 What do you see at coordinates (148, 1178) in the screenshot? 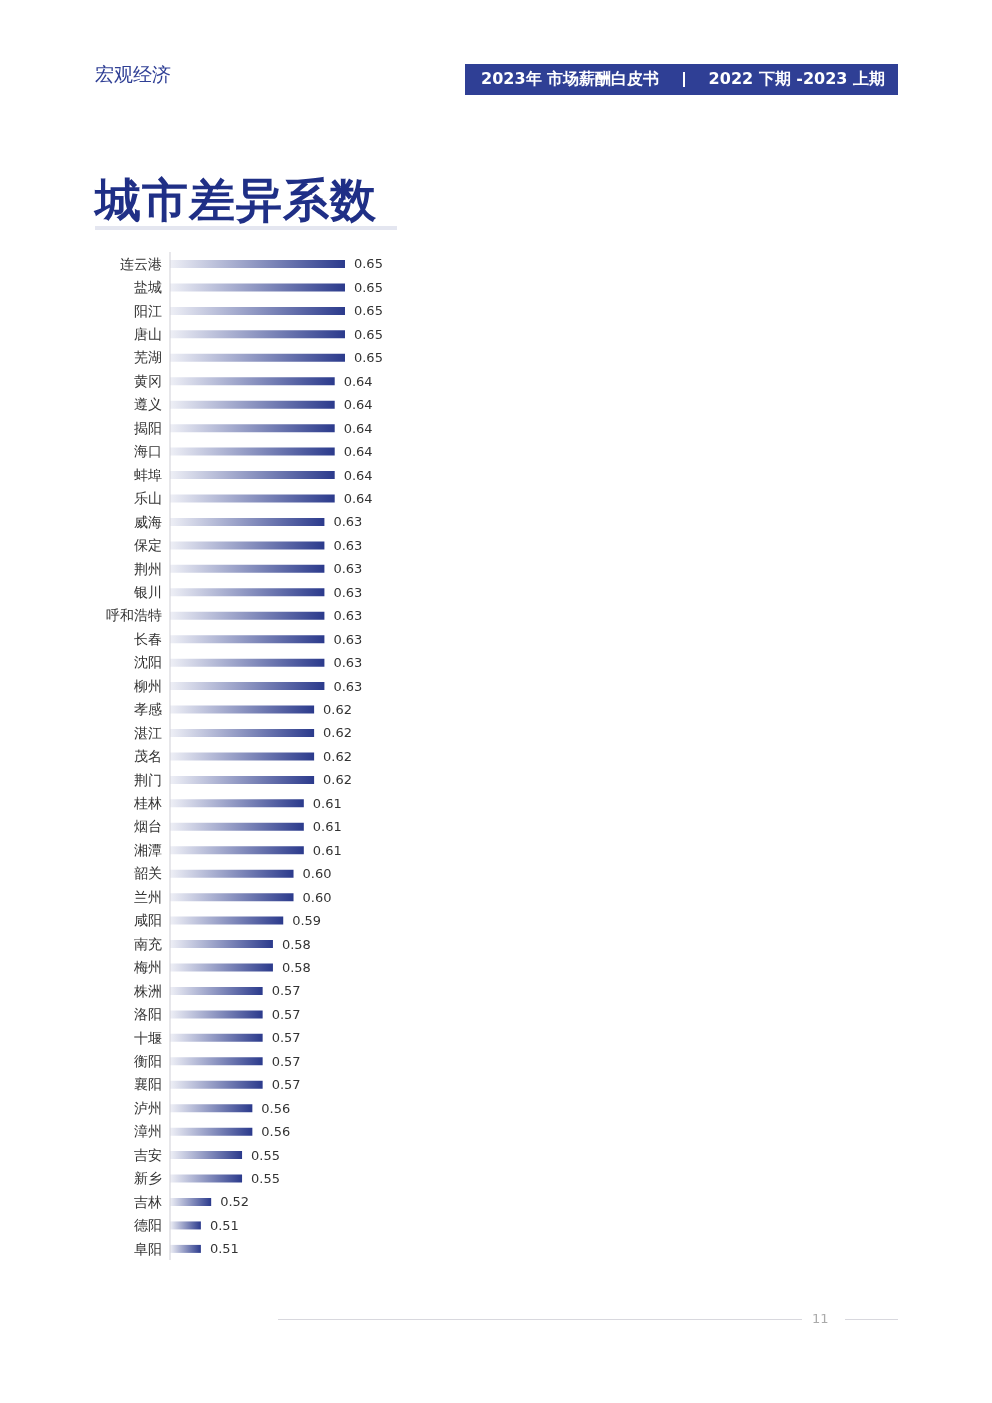
I see `y-tick-label: 新乡` at bounding box center [148, 1178].